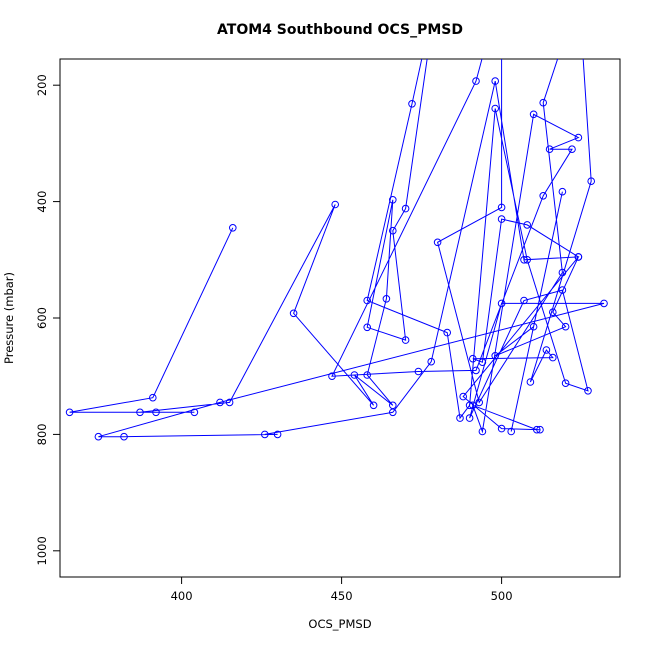 The image size is (650, 650). What do you see at coordinates (42, 202) in the screenshot?
I see `y-tick-label: 400` at bounding box center [42, 202].